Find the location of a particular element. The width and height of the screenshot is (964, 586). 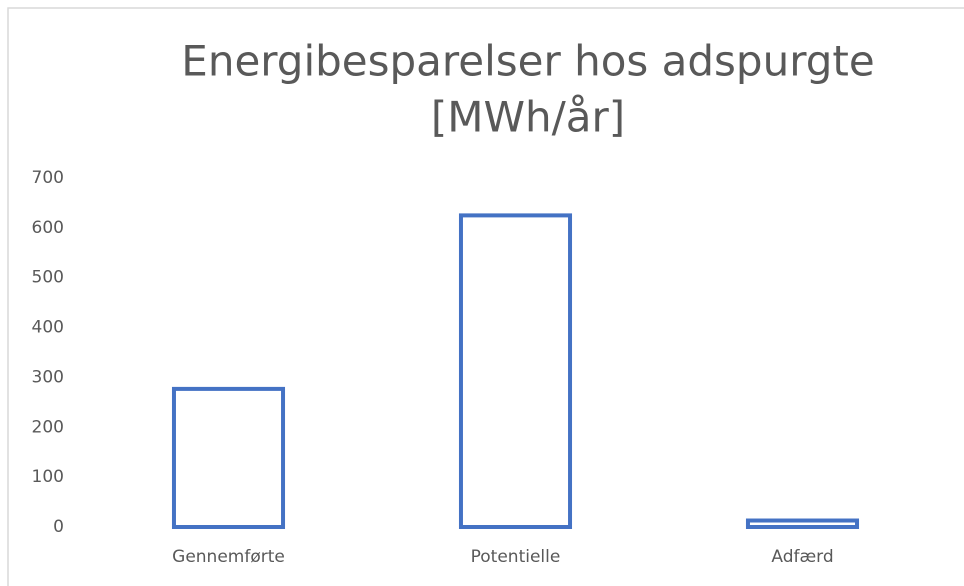

y-tick-label: 600 is located at coordinates (48, 228).